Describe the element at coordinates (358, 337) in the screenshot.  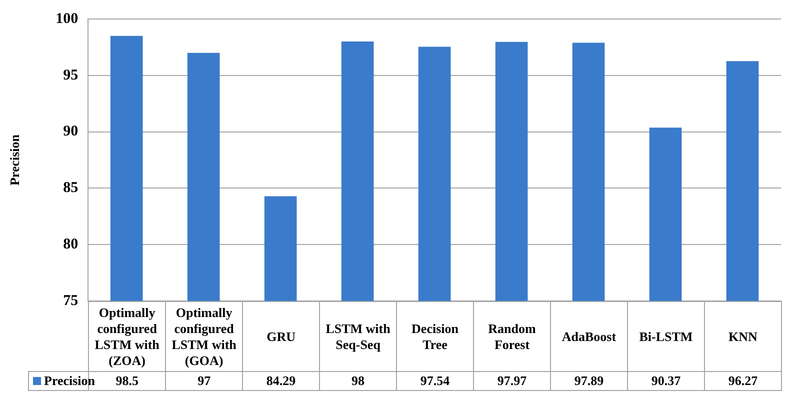
I see `x-tick-label: LSTM with Seq-Seq` at that location.